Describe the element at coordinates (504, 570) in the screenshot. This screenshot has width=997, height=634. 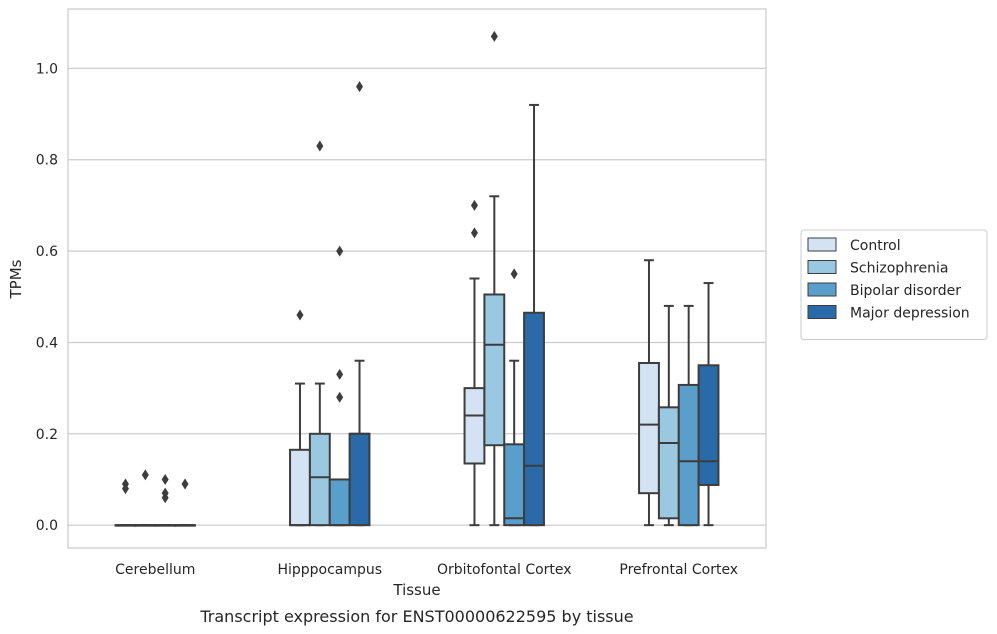
I see `x-tick-label: Orbitofontal Cortex` at that location.